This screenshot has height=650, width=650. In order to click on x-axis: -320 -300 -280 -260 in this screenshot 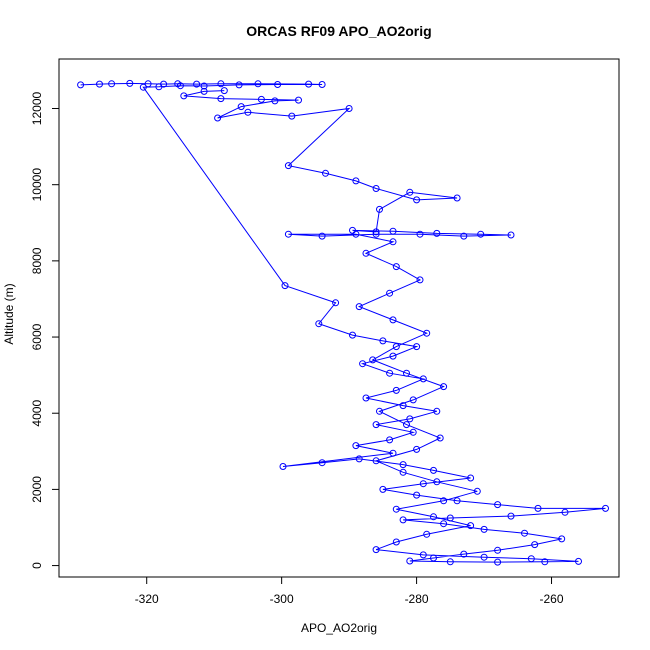, I will do `click(349, 591)`.